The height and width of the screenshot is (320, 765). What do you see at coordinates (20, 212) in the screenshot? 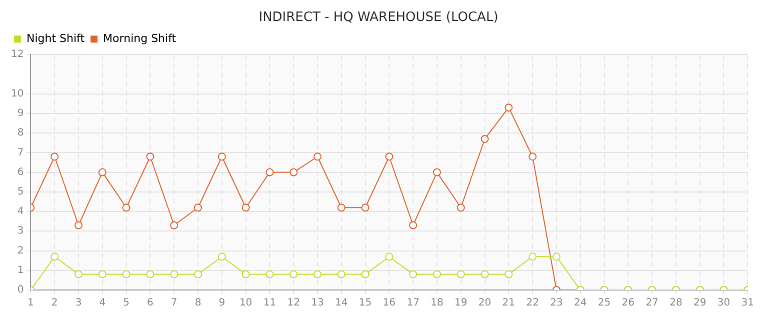
I see `y-tick-label: 4` at bounding box center [20, 212].